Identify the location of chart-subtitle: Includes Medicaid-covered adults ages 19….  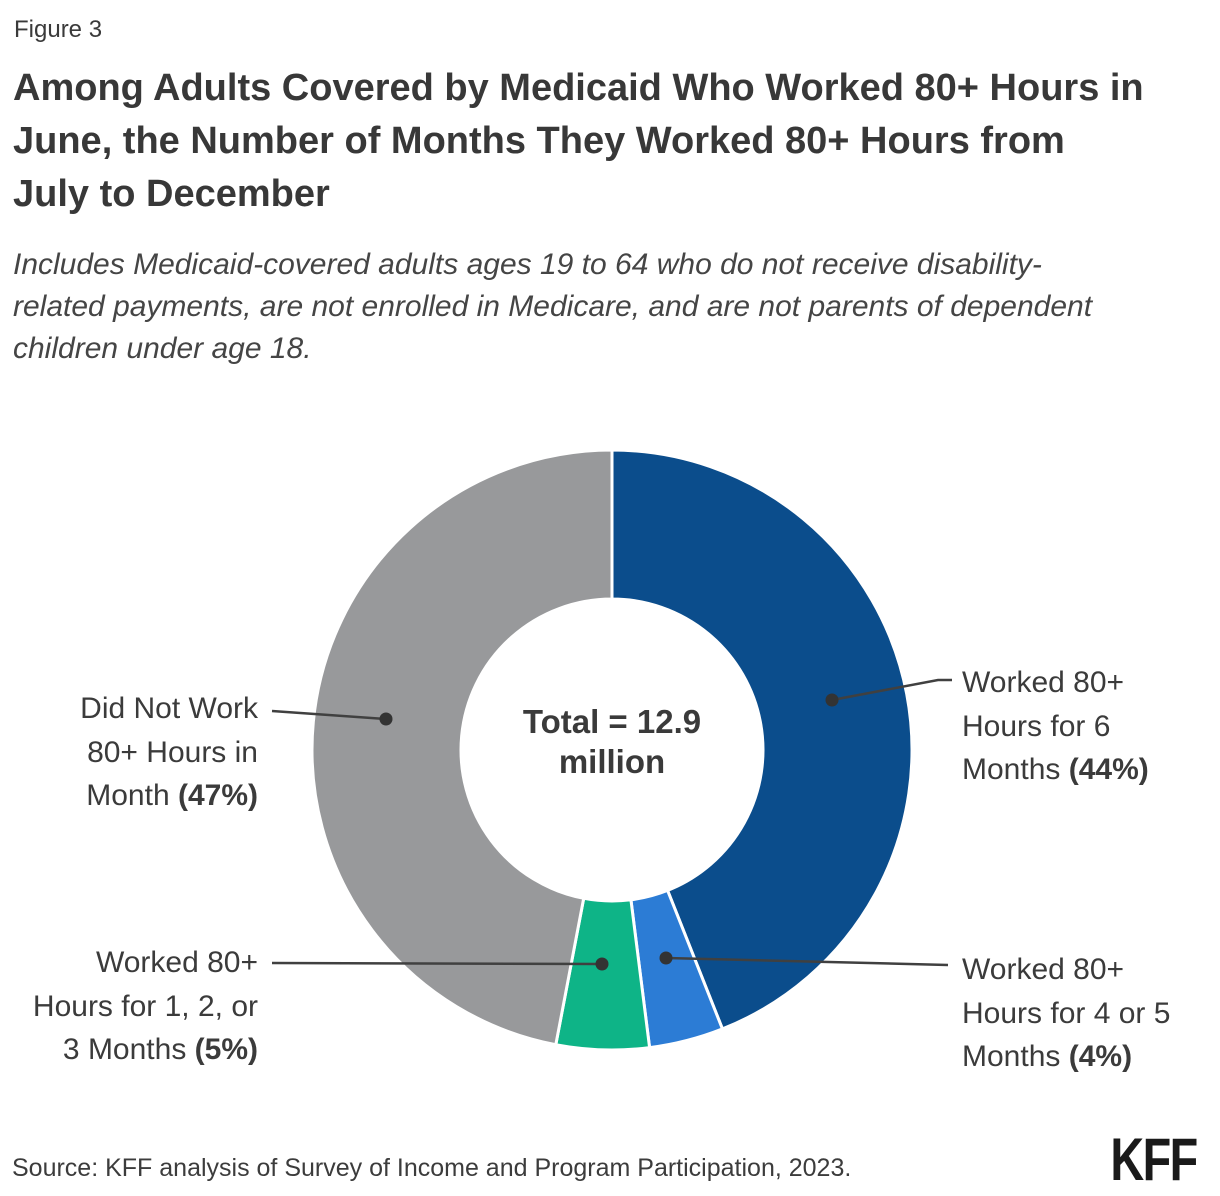
(552, 307).